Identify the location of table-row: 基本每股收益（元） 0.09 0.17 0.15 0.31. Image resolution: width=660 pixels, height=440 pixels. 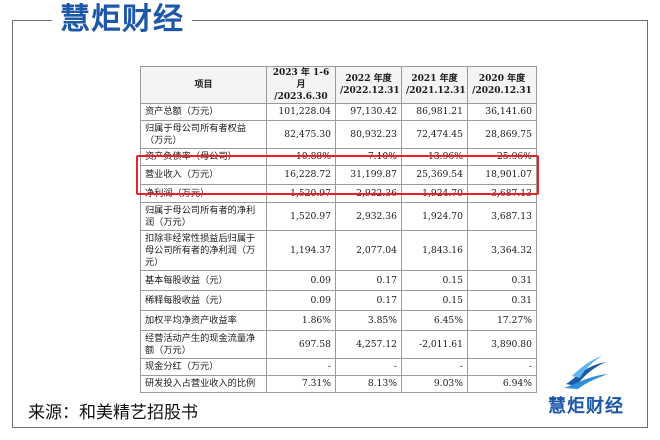
(338, 280).